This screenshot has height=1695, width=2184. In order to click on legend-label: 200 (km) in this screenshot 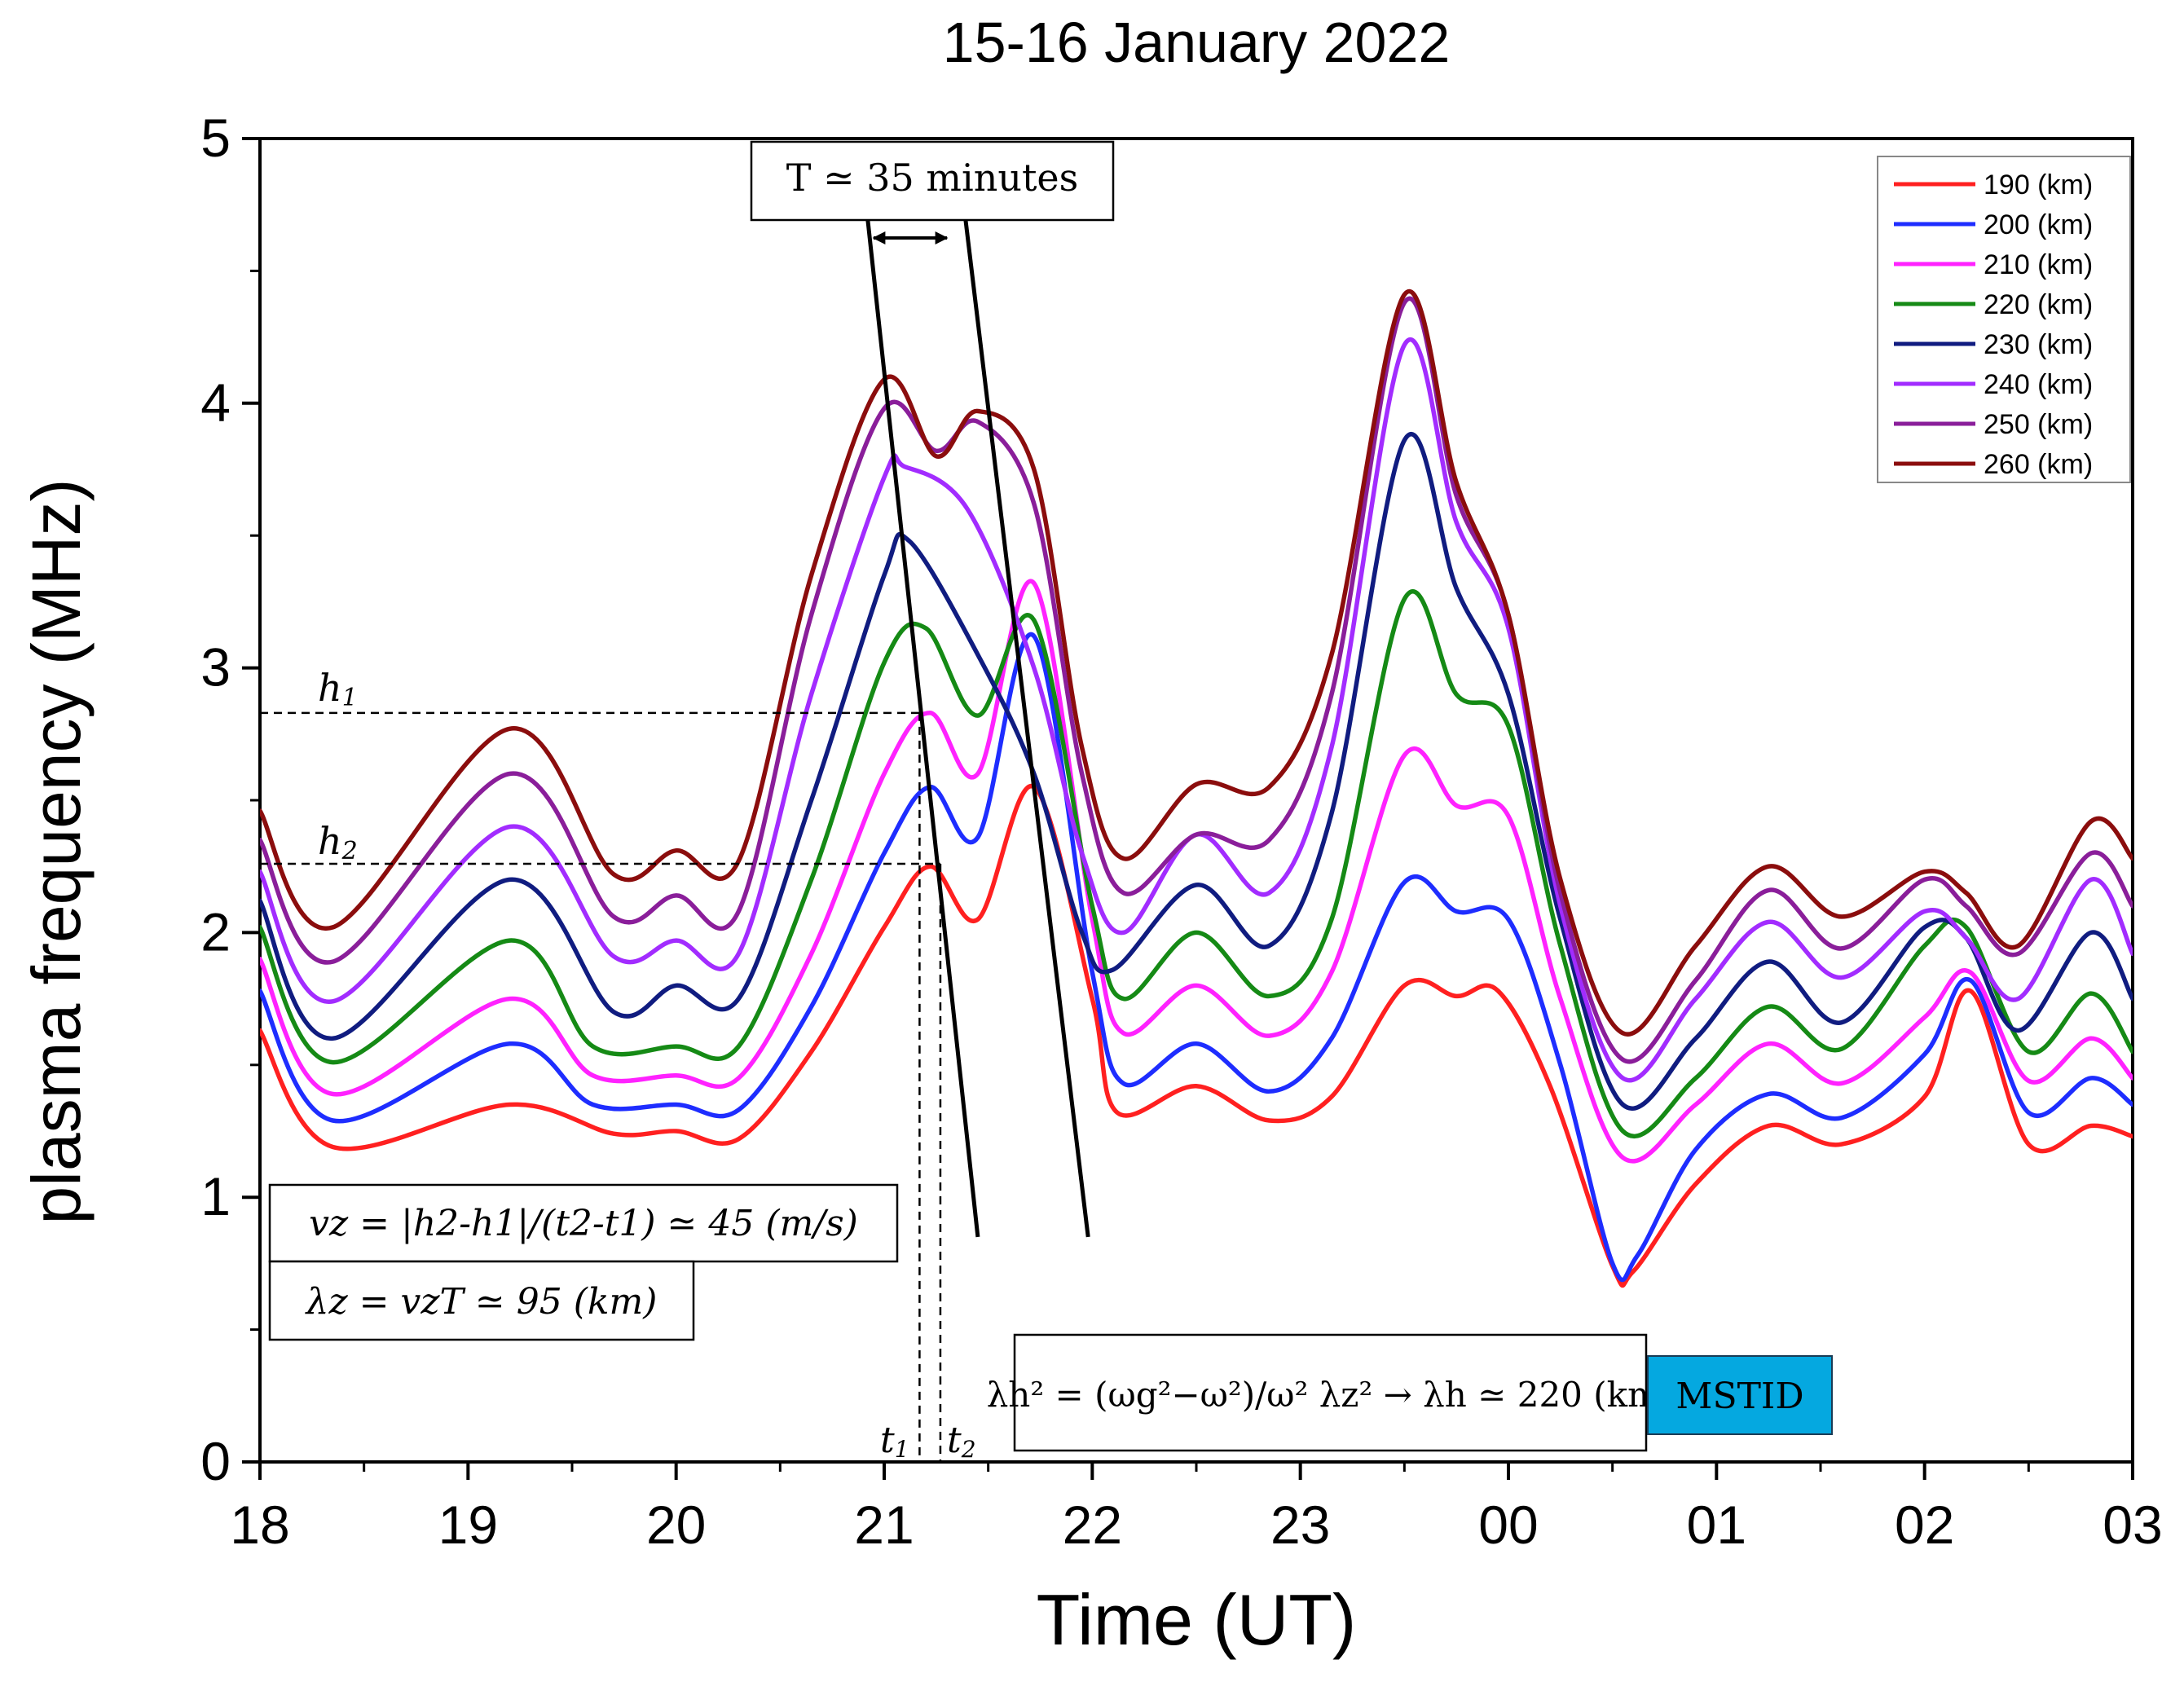, I will do `click(2038, 224)`.